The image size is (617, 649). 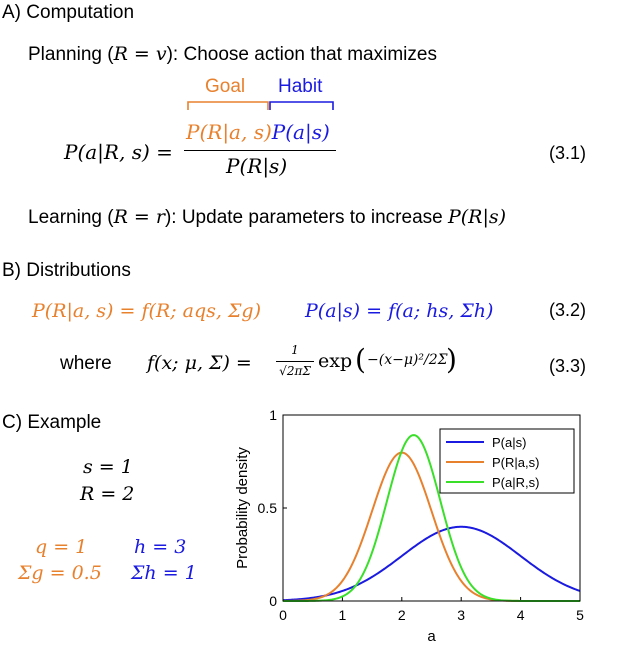 What do you see at coordinates (301, 105) in the screenshot?
I see `habit-bracket` at bounding box center [301, 105].